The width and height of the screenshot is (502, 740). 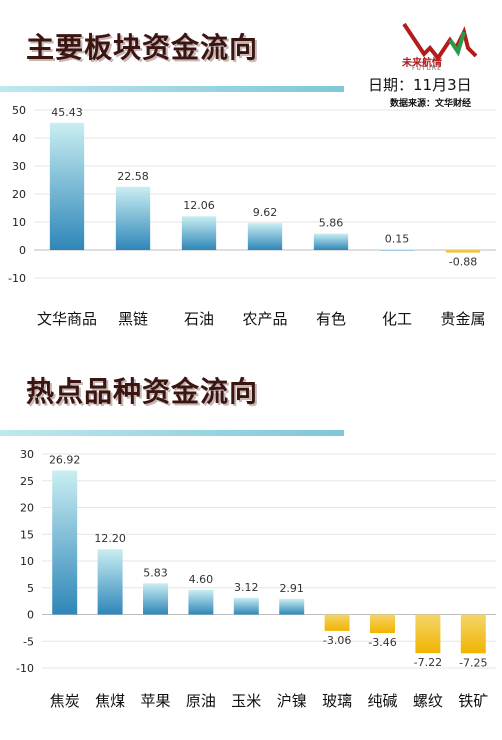 I want to click on y-tick-label: 5, so click(x=30, y=588).